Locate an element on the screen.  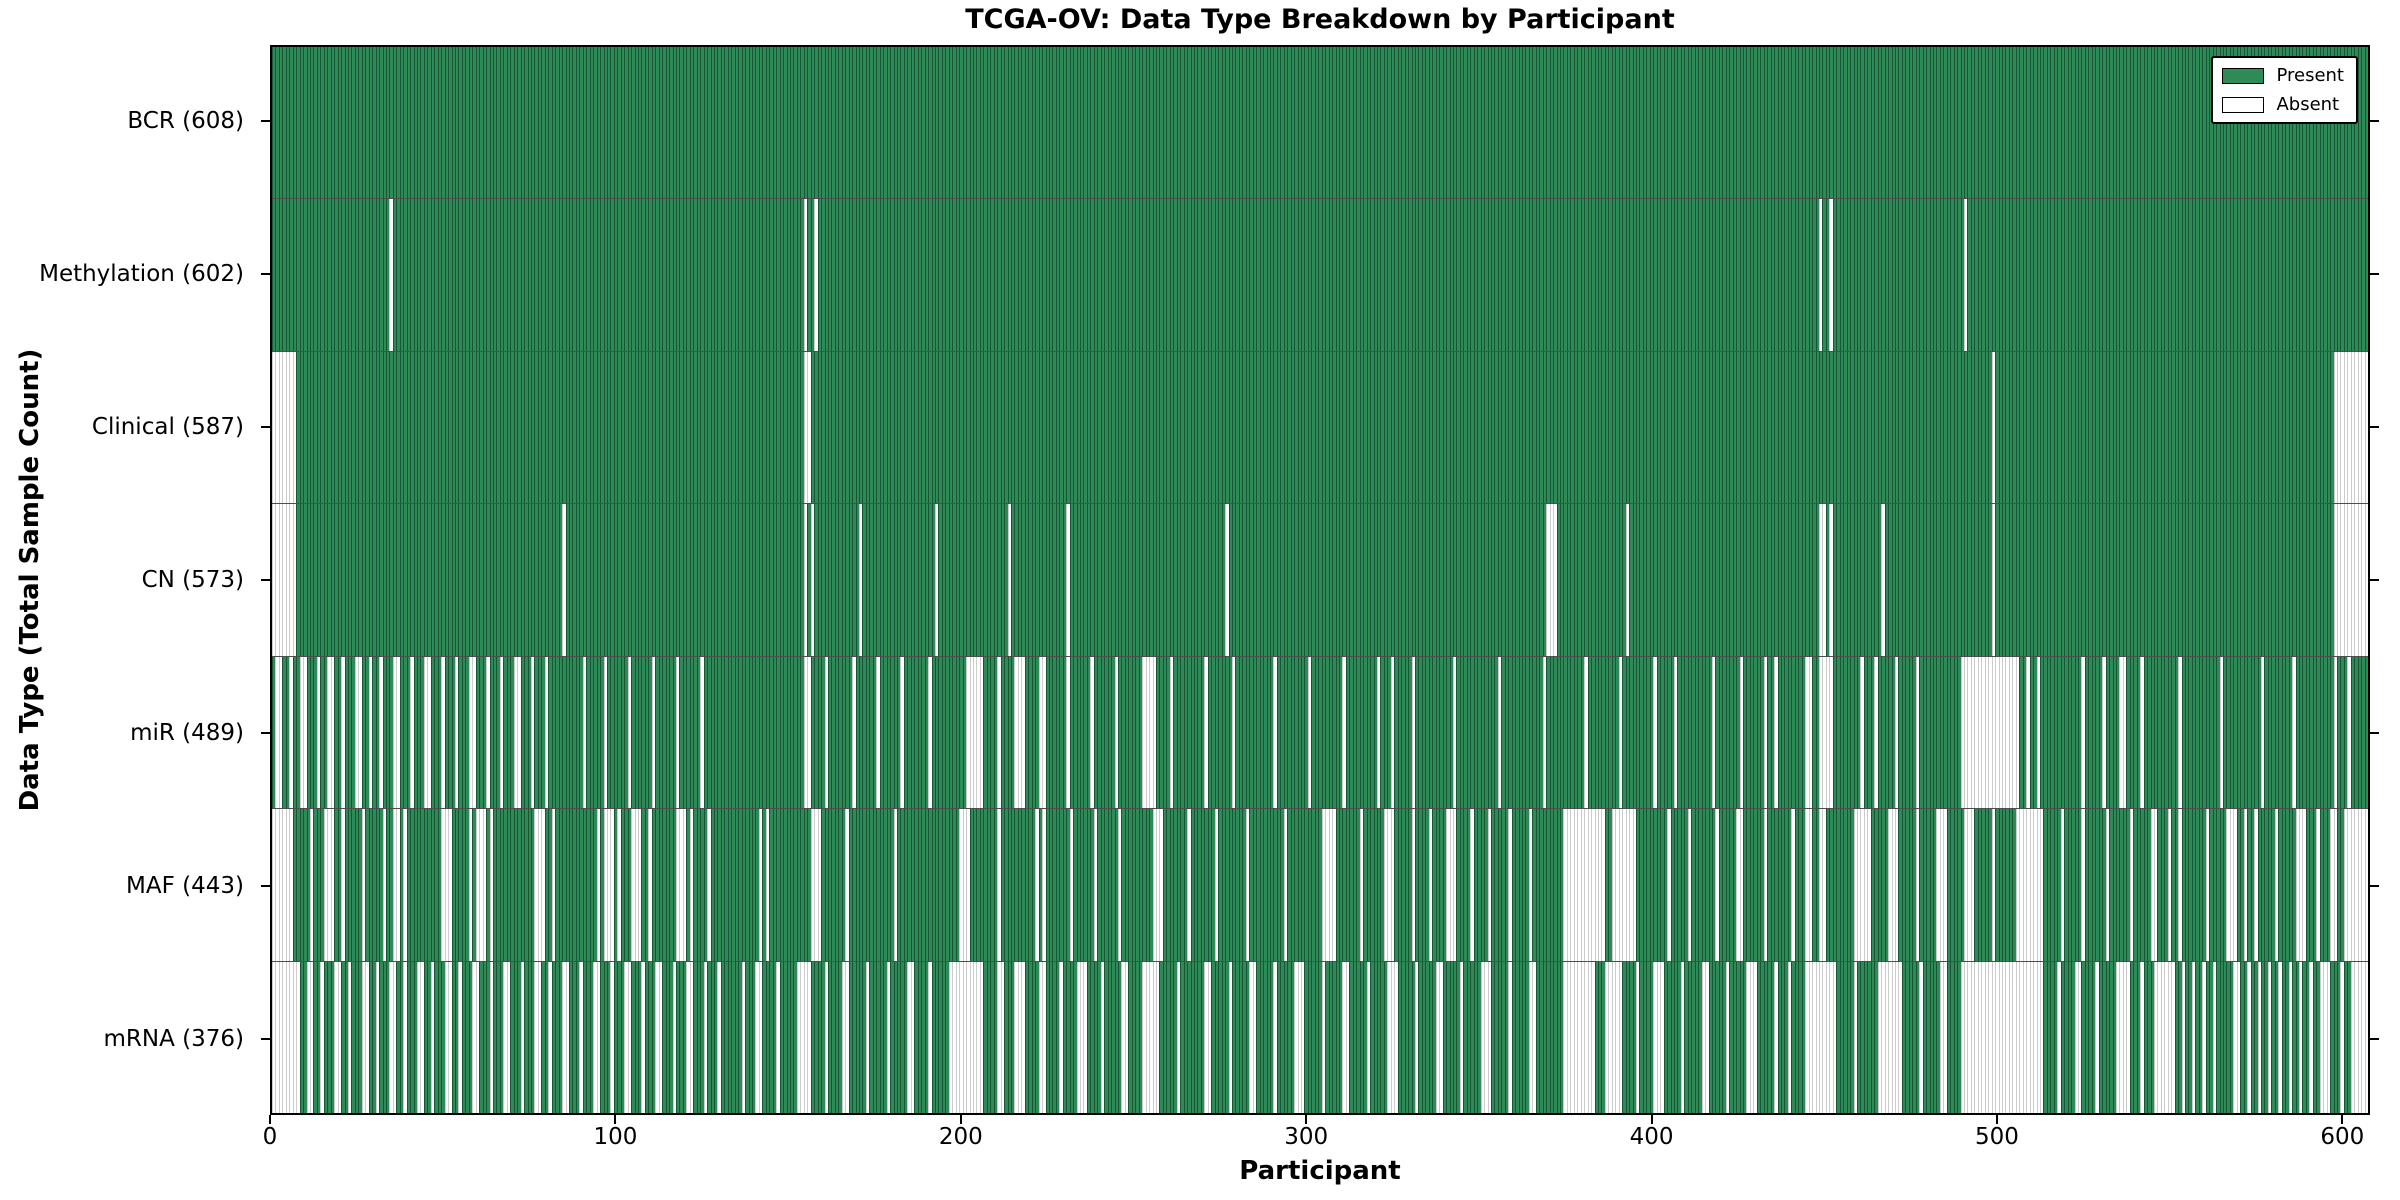
ytick-mark is located at coordinates (265, 1038).